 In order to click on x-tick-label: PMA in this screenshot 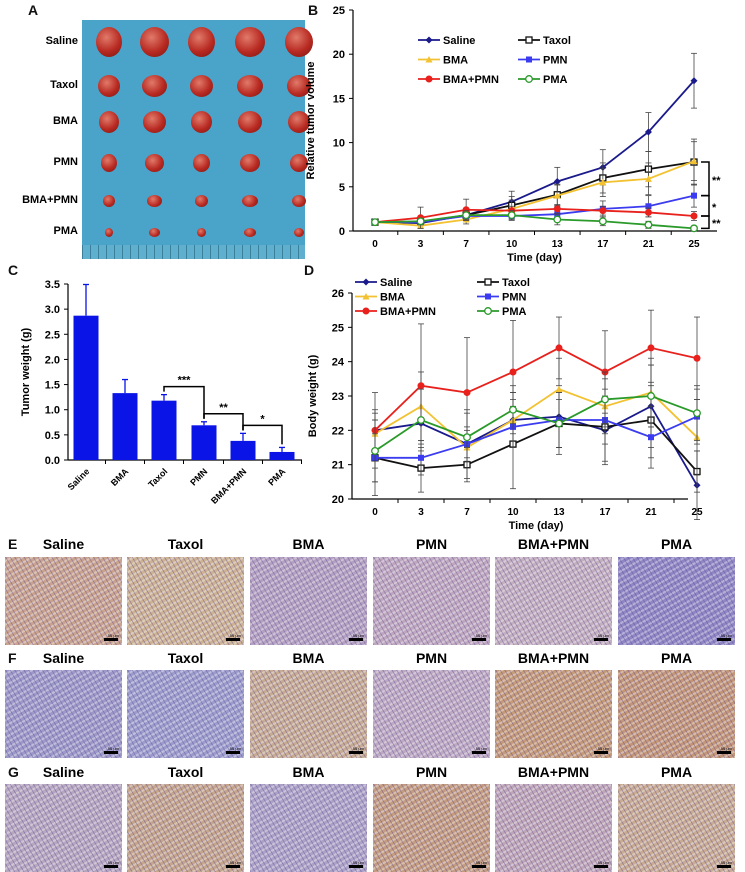, I will do `click(277, 477)`.